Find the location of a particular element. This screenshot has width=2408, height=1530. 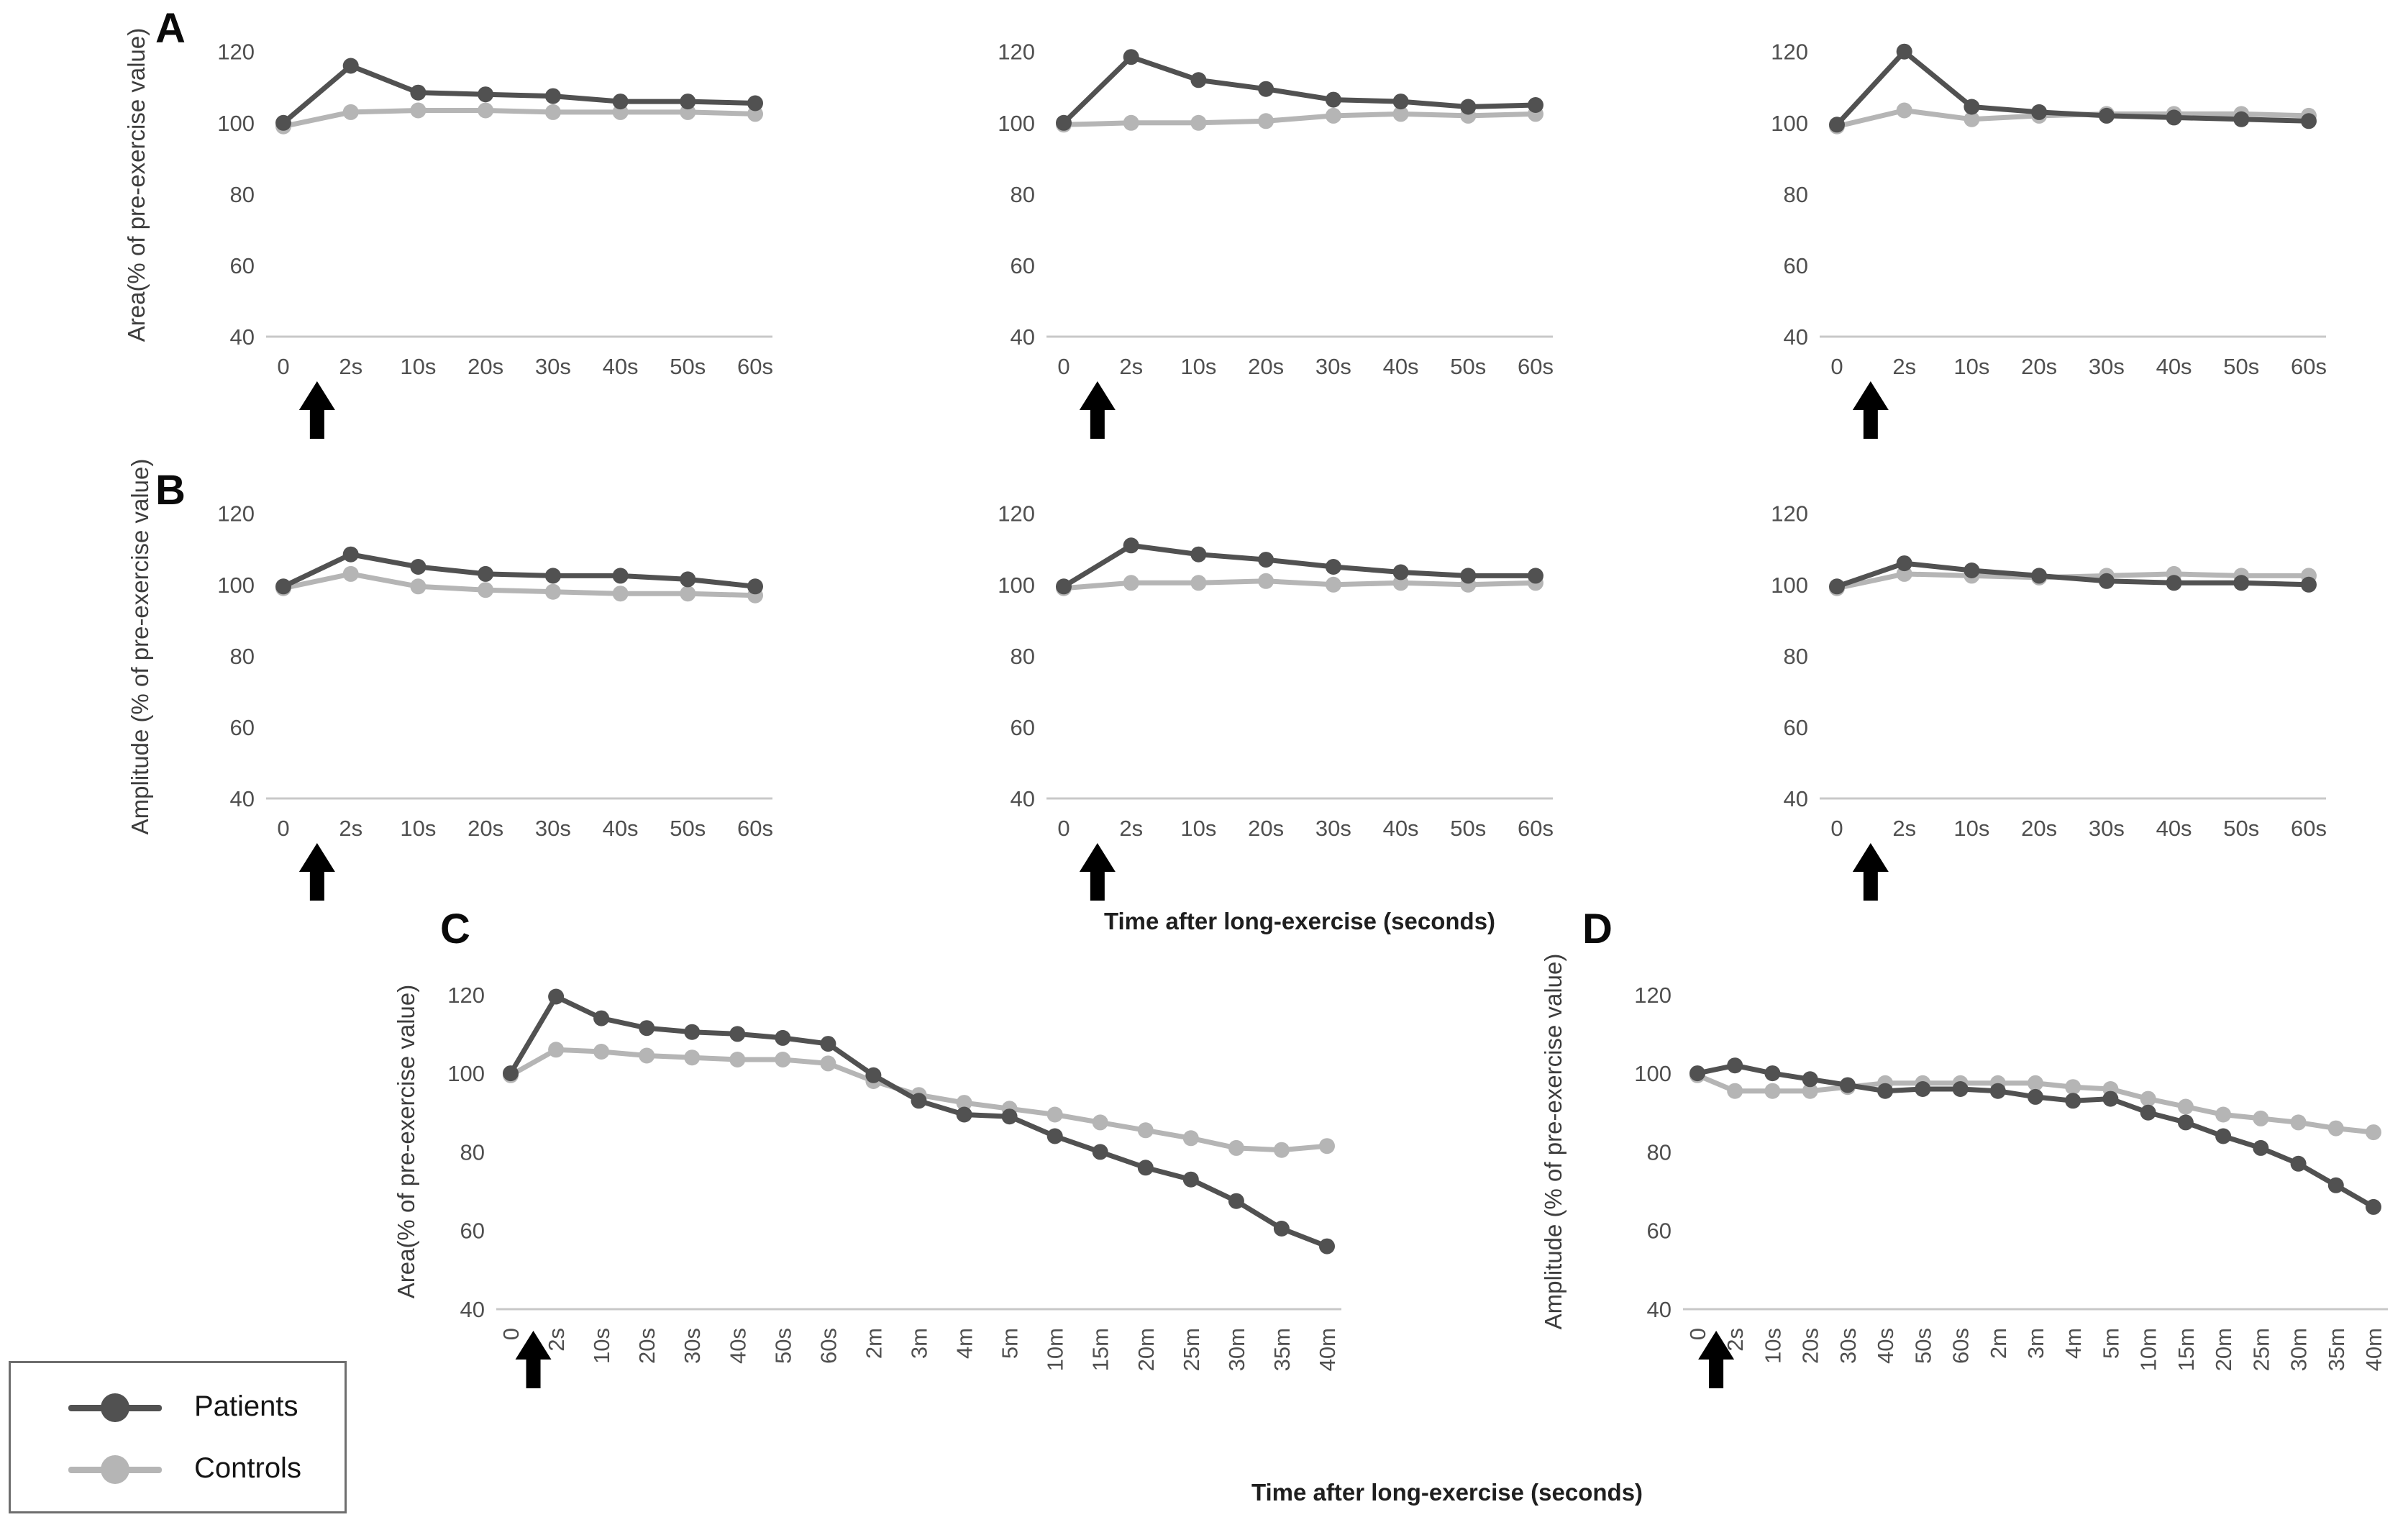

chart-svg-B3: 120 100 80 60 40 0 2s 10s 20s 30s 40s 50s 60s is located at coordinates (2049, 701).